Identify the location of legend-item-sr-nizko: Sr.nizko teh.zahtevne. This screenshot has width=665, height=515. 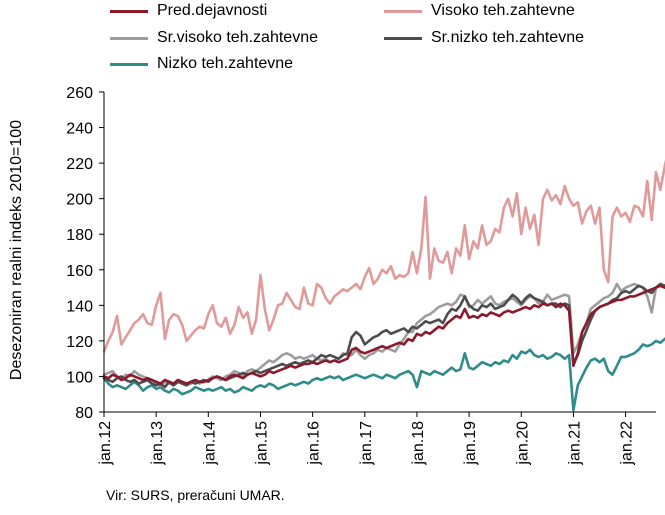
(484, 38).